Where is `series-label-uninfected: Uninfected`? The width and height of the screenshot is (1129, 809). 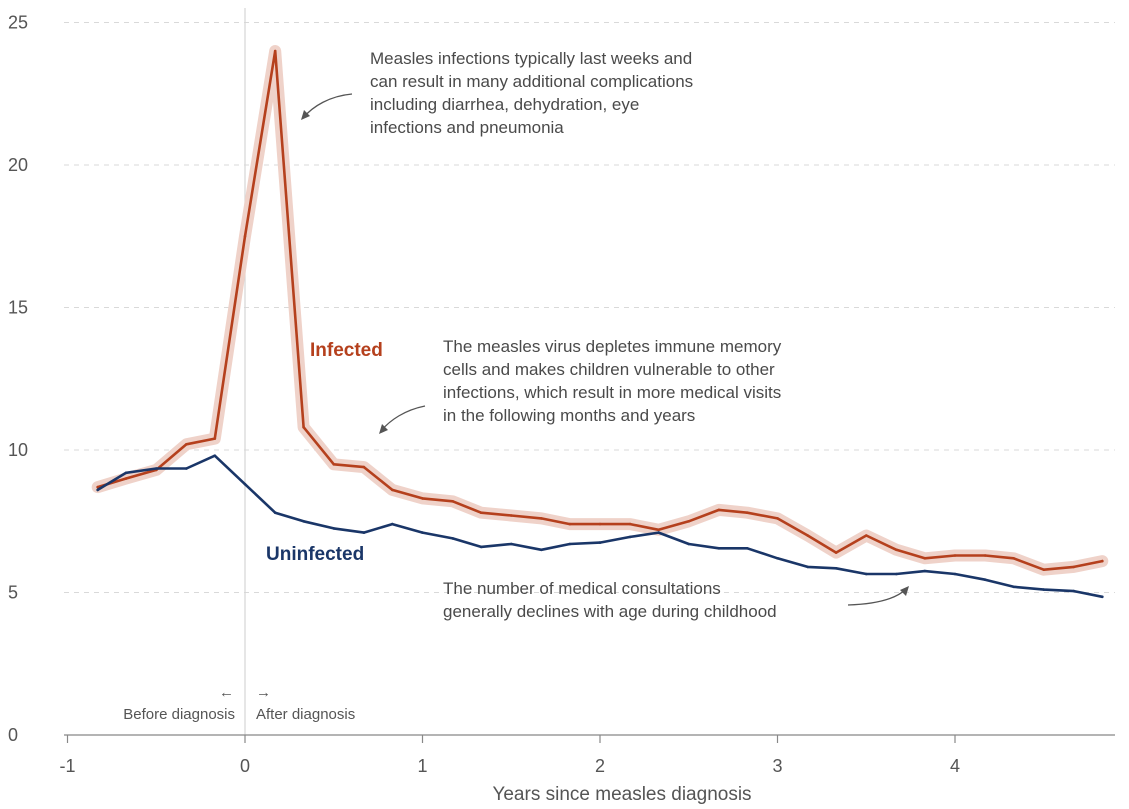 series-label-uninfected: Uninfected is located at coordinates (315, 554).